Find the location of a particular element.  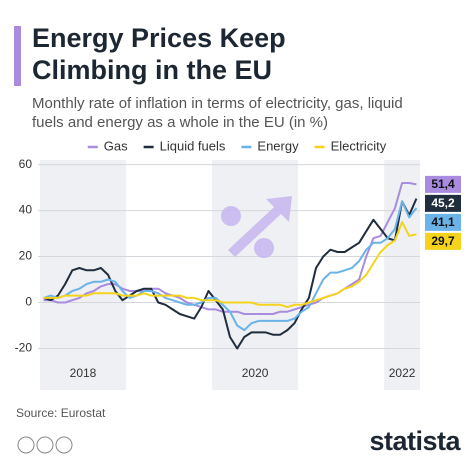

source: Source: Eurostat is located at coordinates (61, 413).